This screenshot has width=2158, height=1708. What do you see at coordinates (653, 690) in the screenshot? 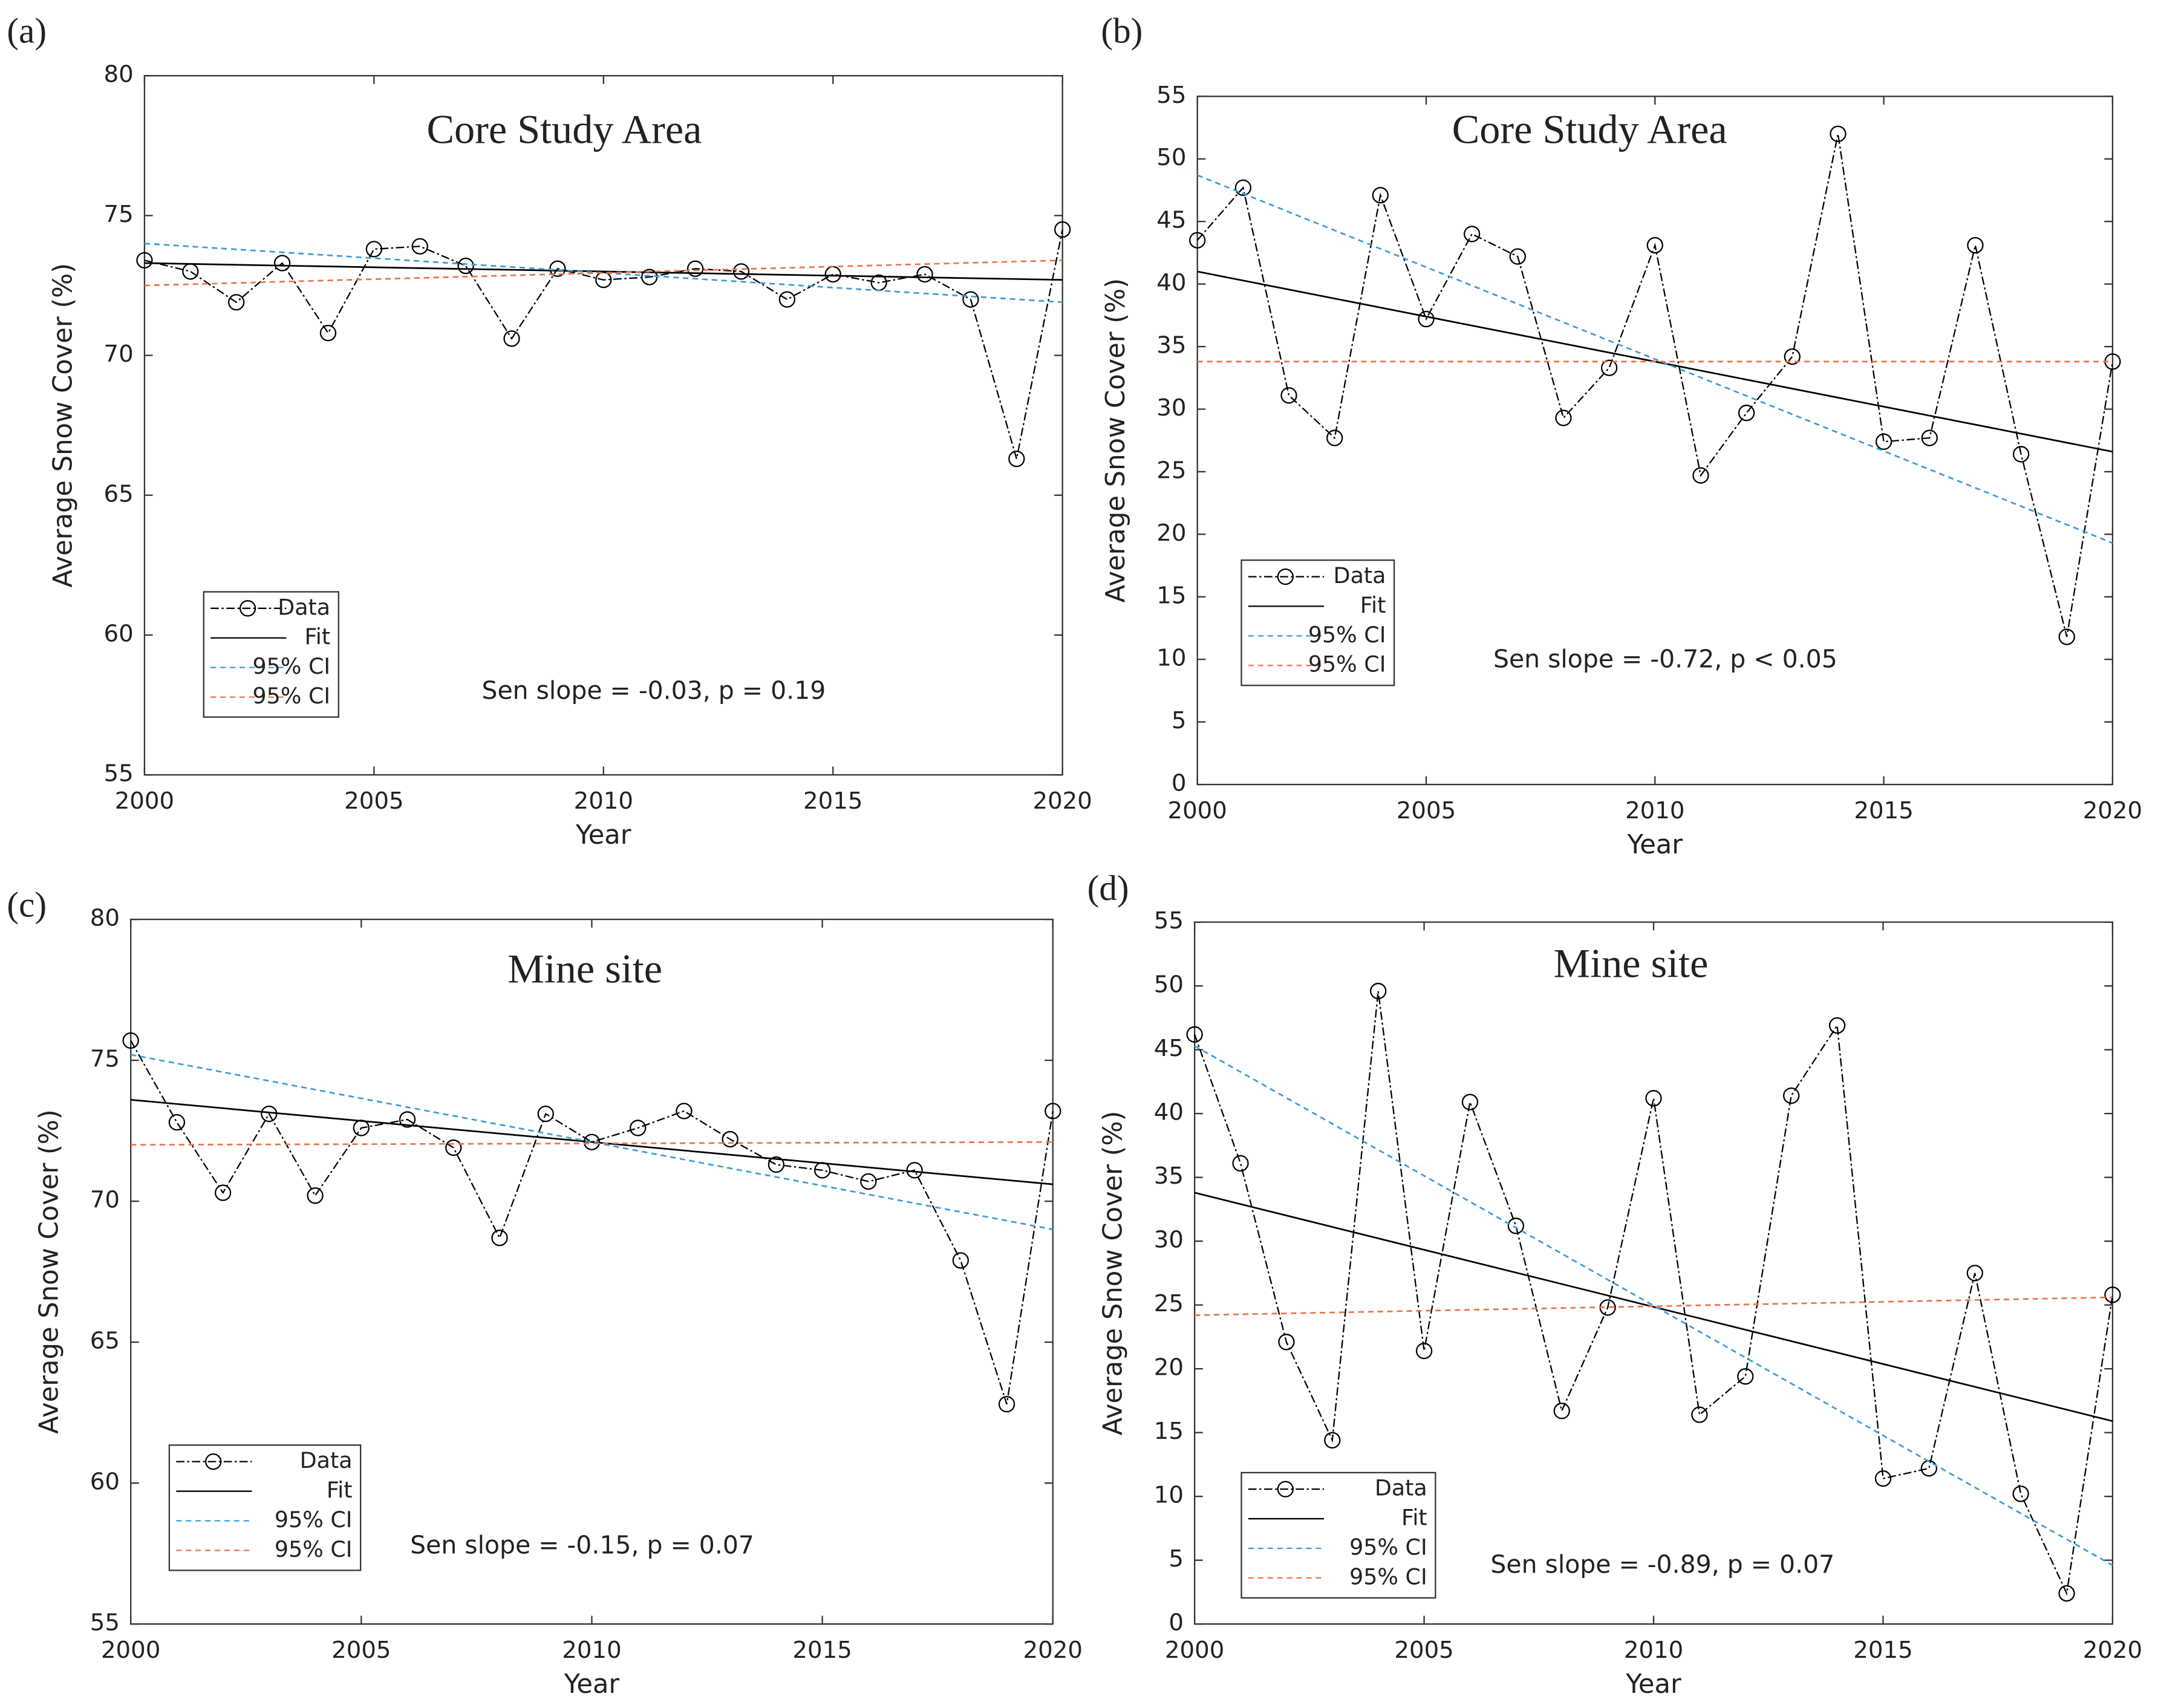
I see `annotation: Sen slope = -0.03, p = 0.19` at bounding box center [653, 690].